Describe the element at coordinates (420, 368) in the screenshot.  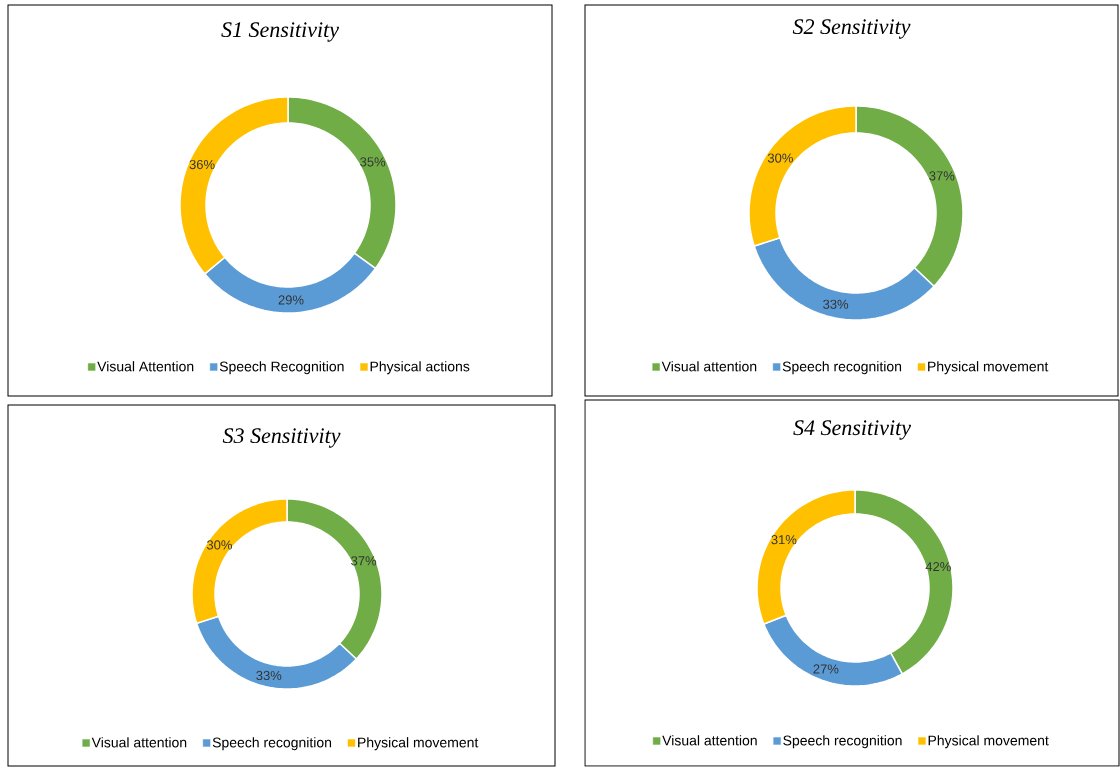
I see `legend-label: Physical actions` at that location.